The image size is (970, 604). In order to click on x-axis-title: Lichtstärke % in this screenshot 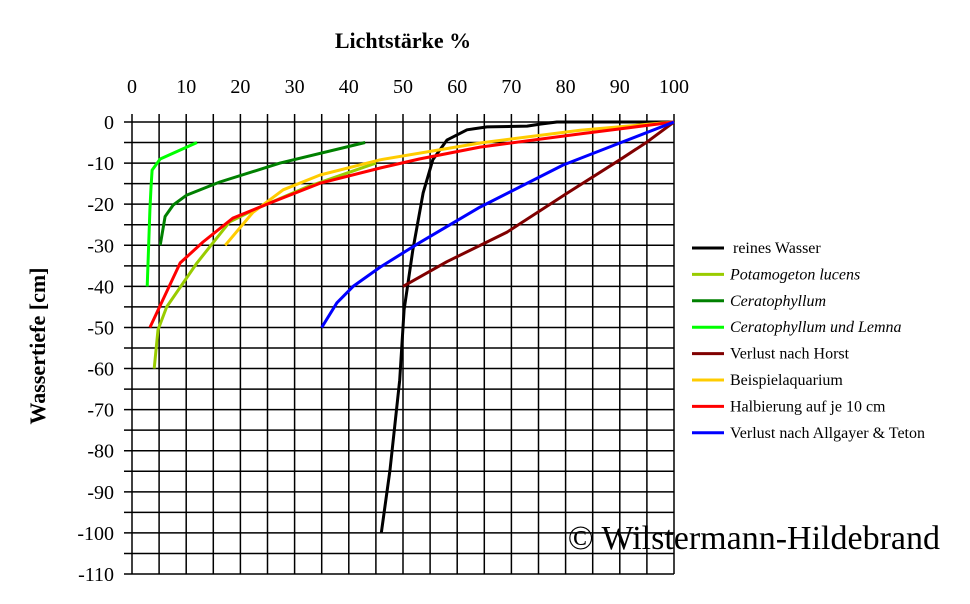, I will do `click(403, 40)`.